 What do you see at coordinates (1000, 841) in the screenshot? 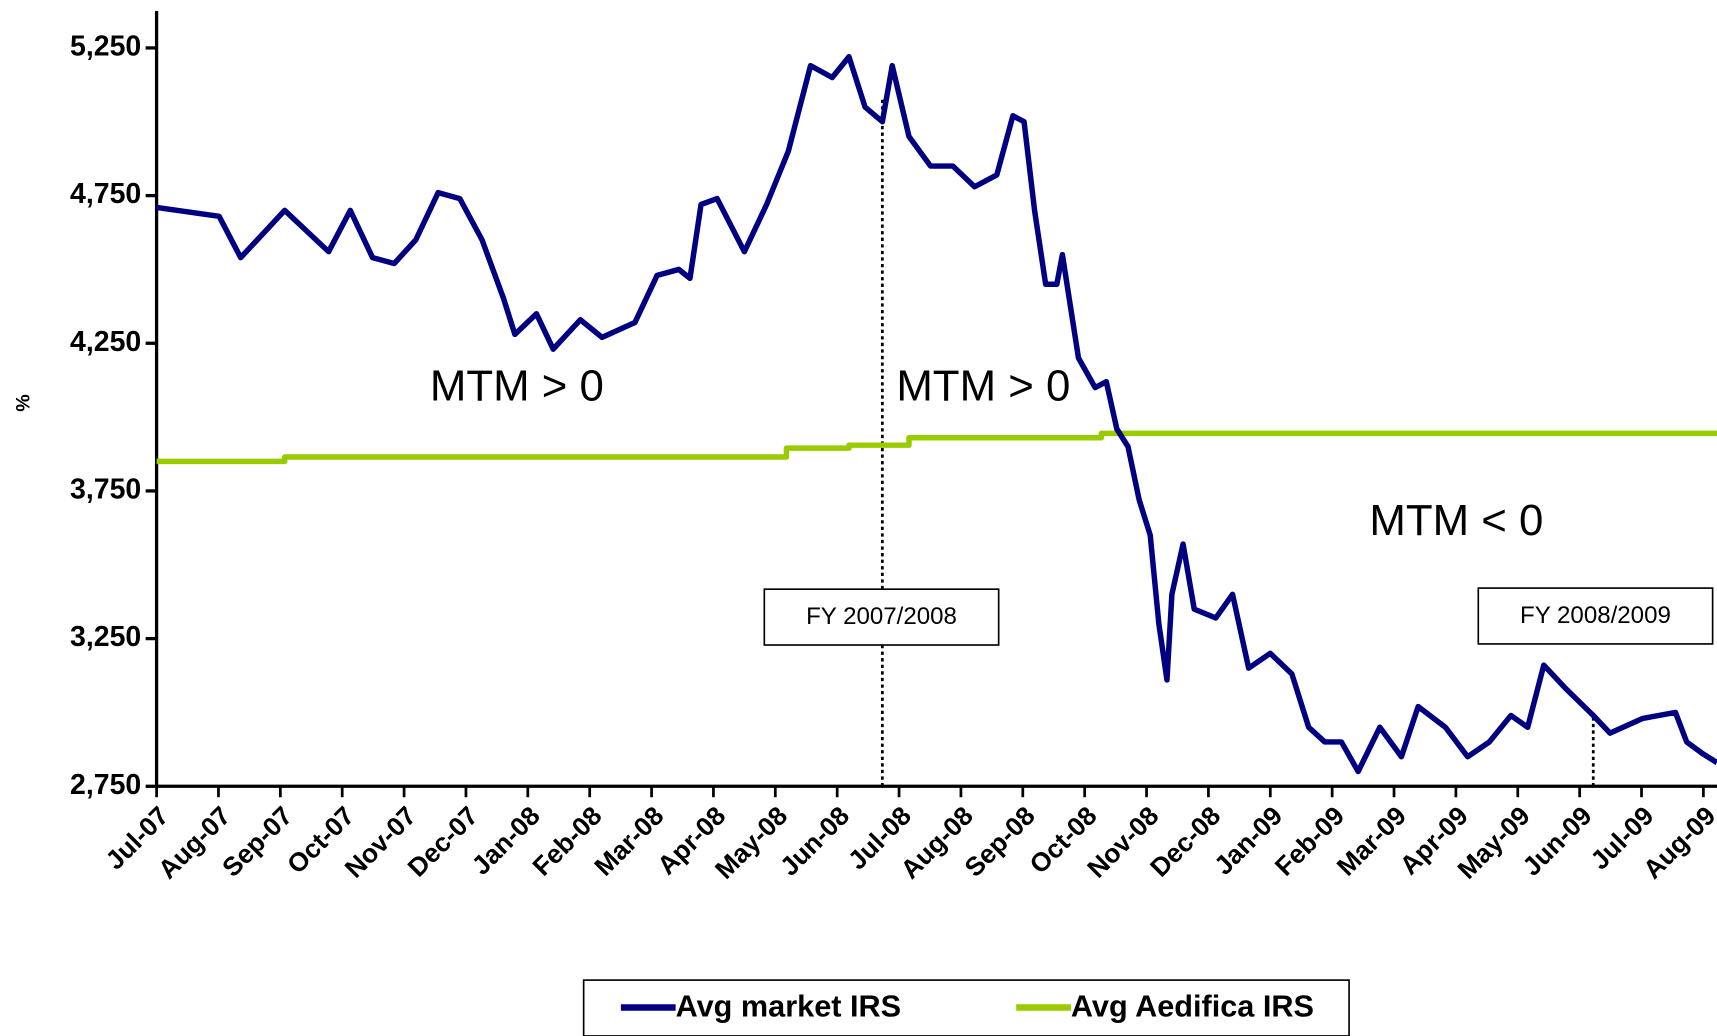
I see `x-tick-label: Sep-08` at bounding box center [1000, 841].